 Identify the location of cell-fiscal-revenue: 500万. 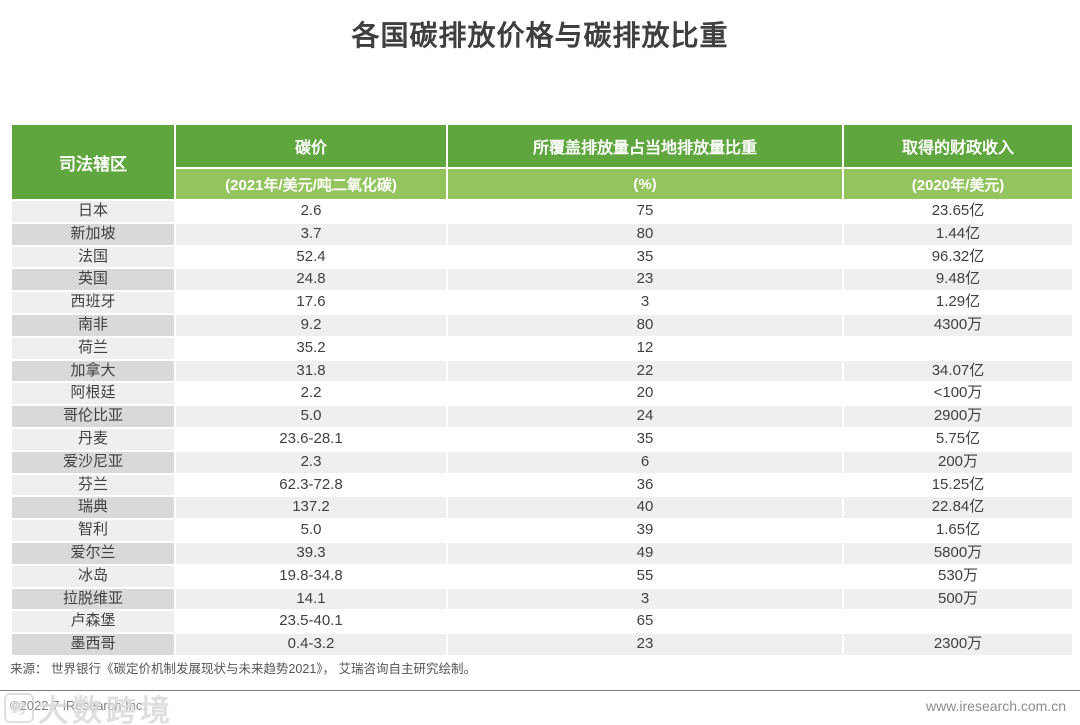
(958, 599).